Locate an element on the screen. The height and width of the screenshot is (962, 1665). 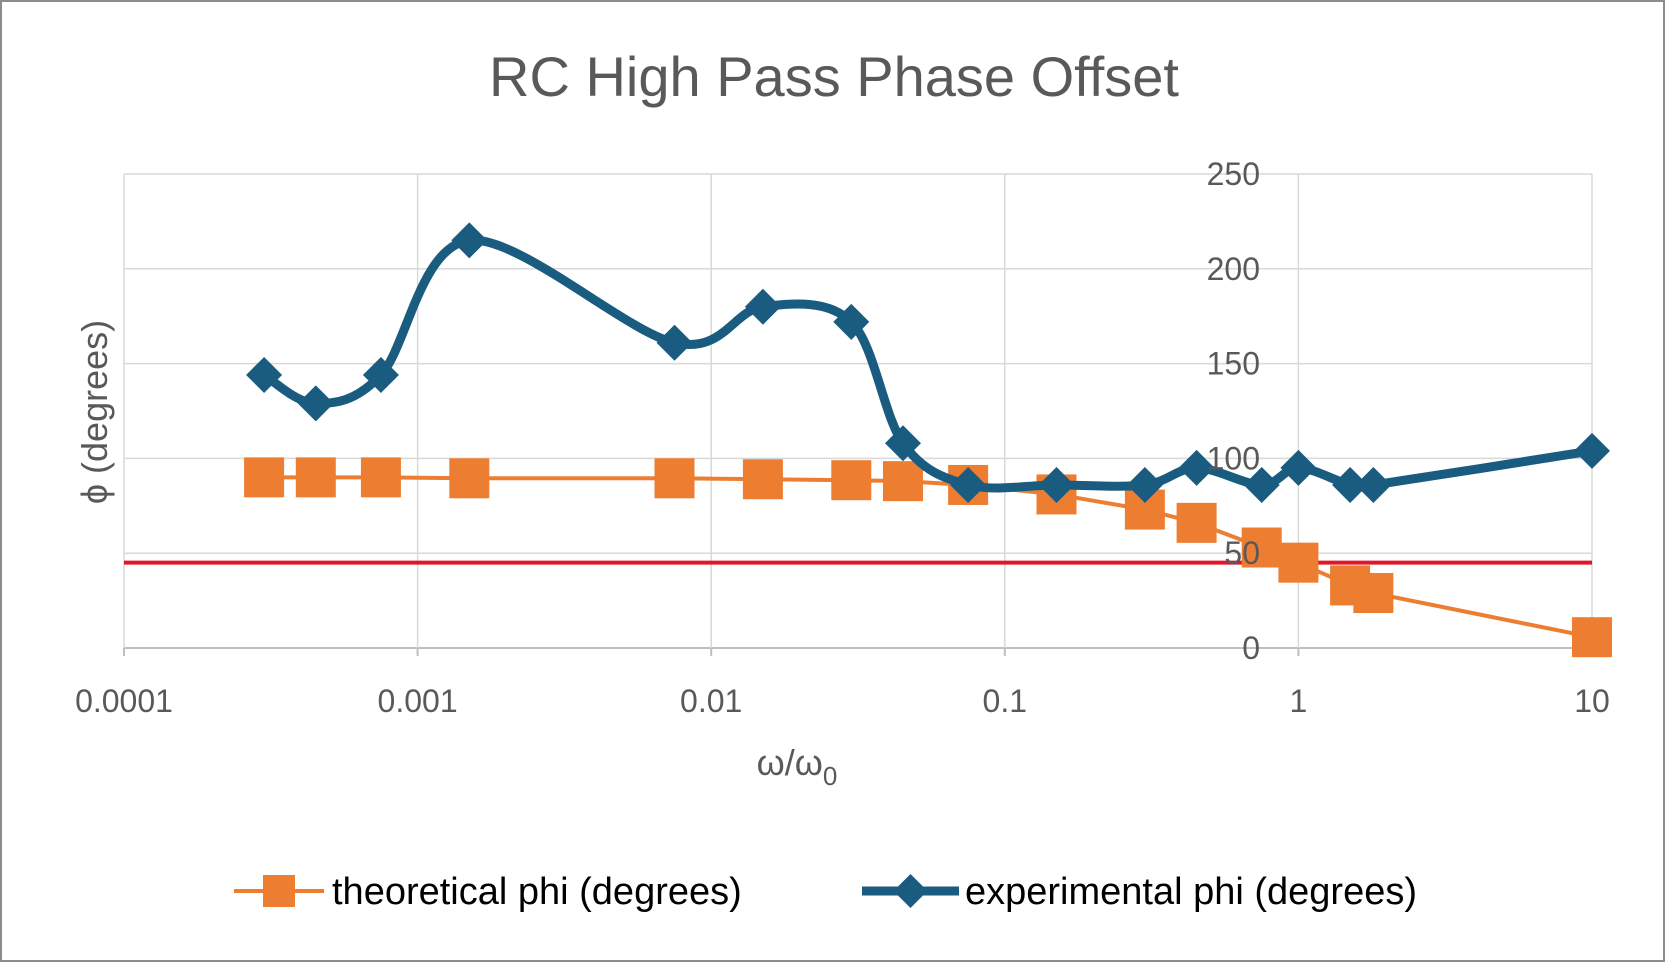
y-tick-label: 150 is located at coordinates (1233, 364).